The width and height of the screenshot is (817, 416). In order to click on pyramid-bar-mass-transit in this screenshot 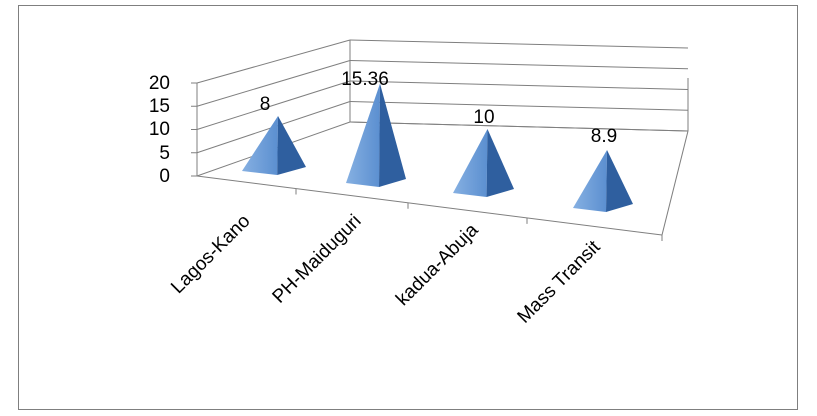, I will do `click(603, 181)`.